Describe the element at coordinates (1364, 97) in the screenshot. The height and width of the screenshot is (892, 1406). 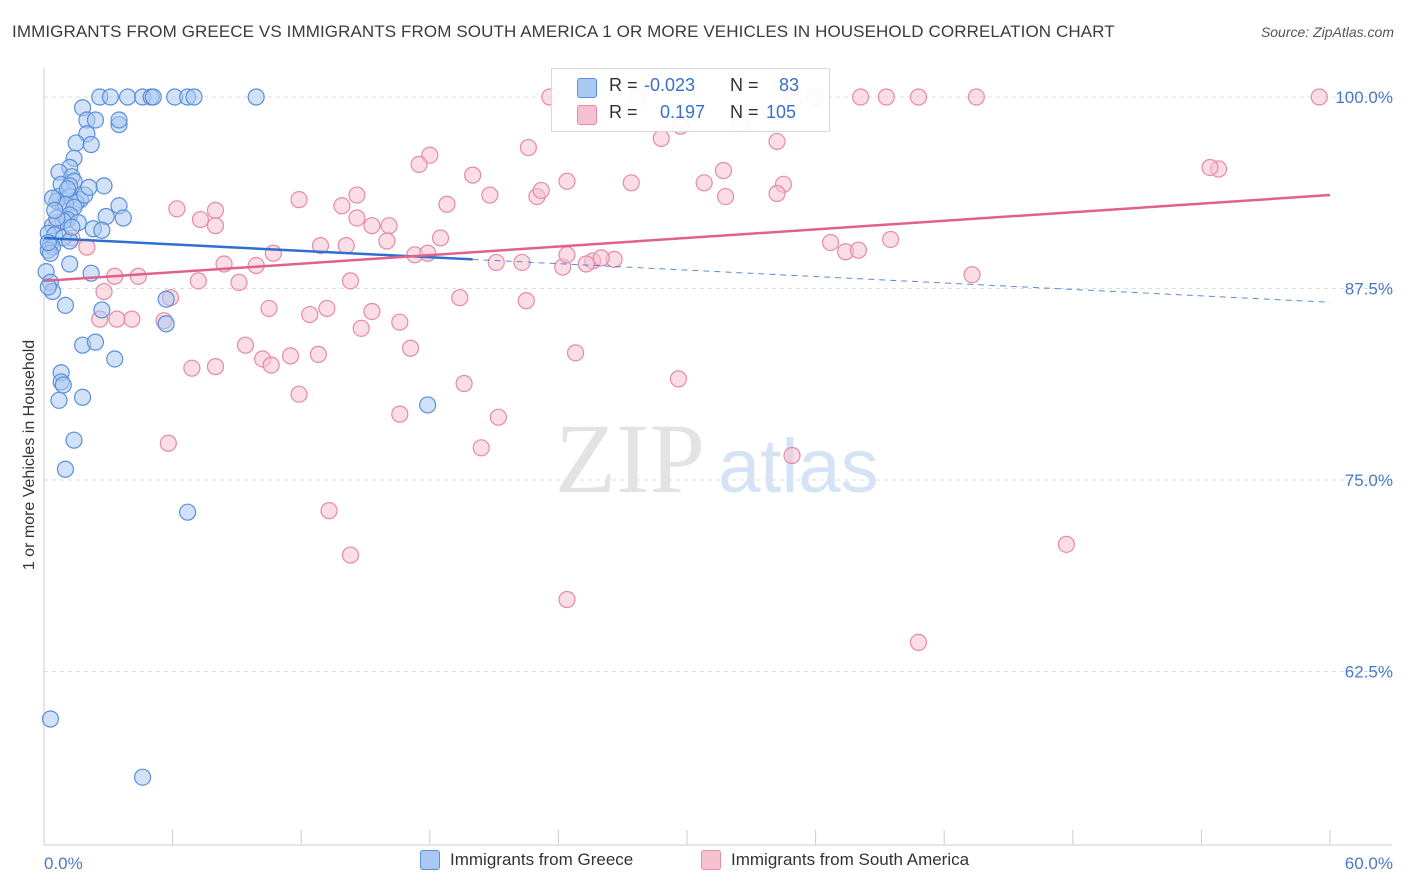
I see `y-tick-label: 100.0%` at that location.